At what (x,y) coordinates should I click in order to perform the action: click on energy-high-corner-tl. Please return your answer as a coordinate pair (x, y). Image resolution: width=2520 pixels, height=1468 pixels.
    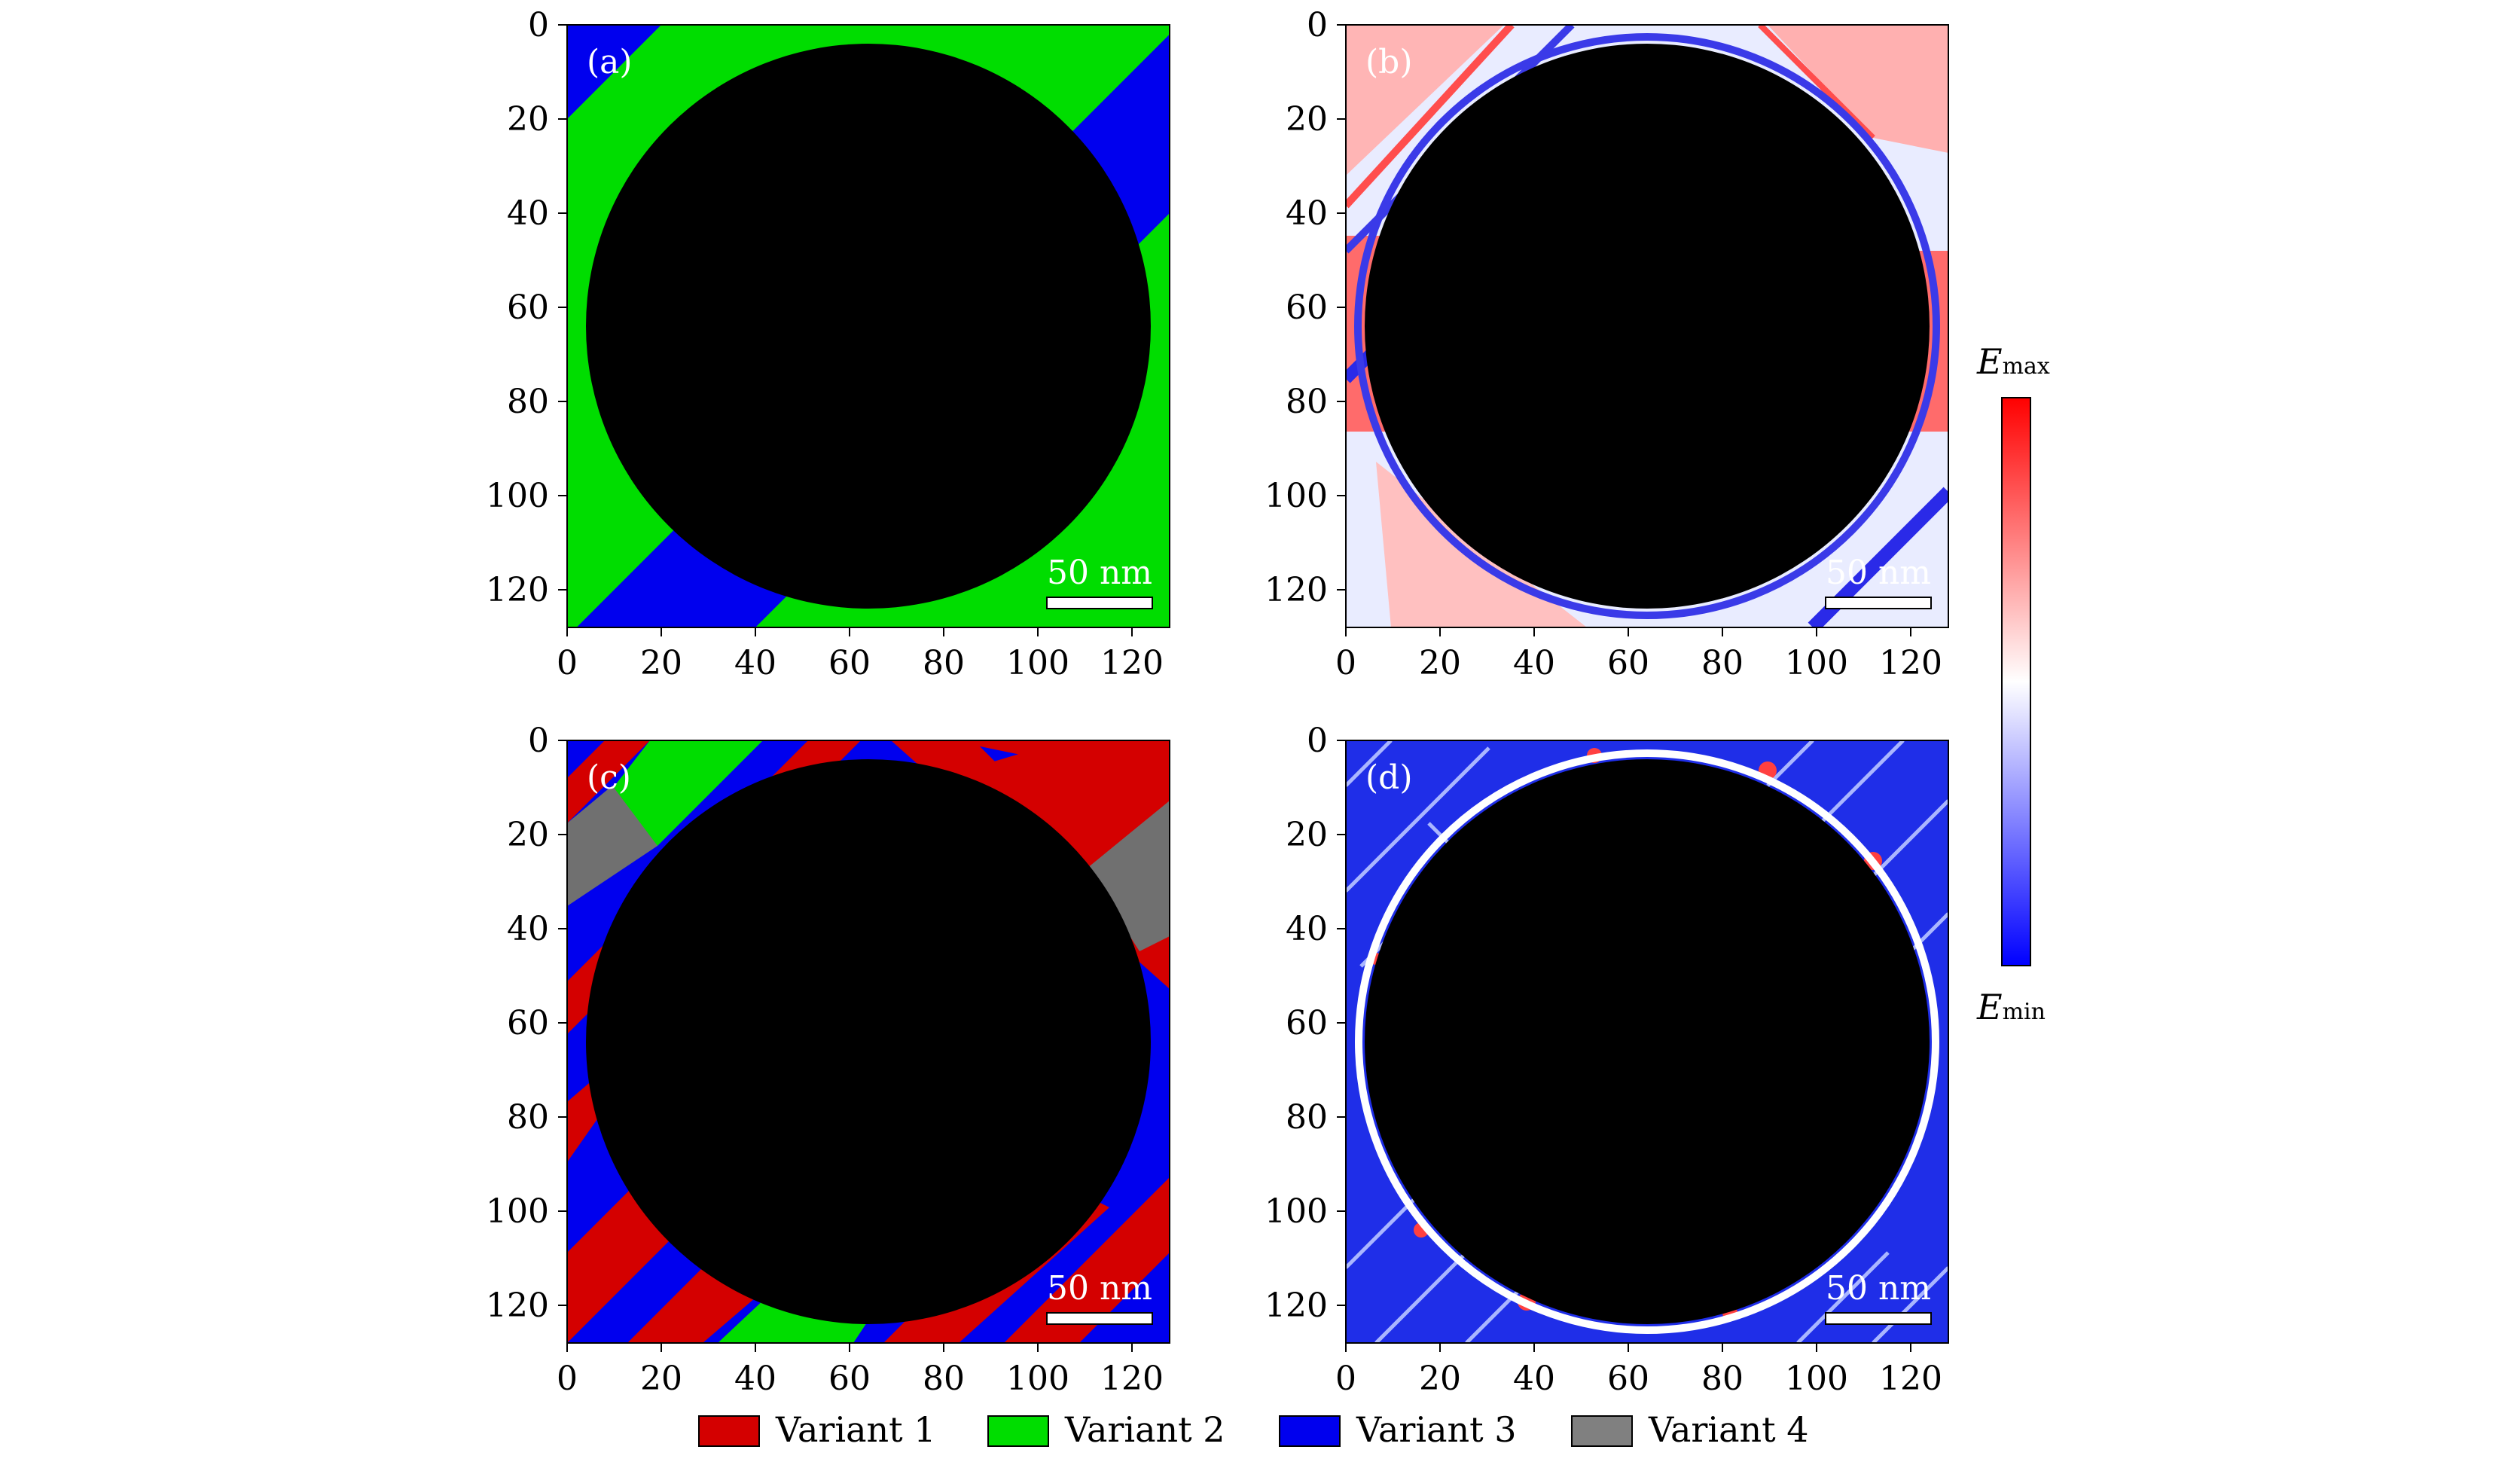
    Looking at the image, I should click on (1425, 100).